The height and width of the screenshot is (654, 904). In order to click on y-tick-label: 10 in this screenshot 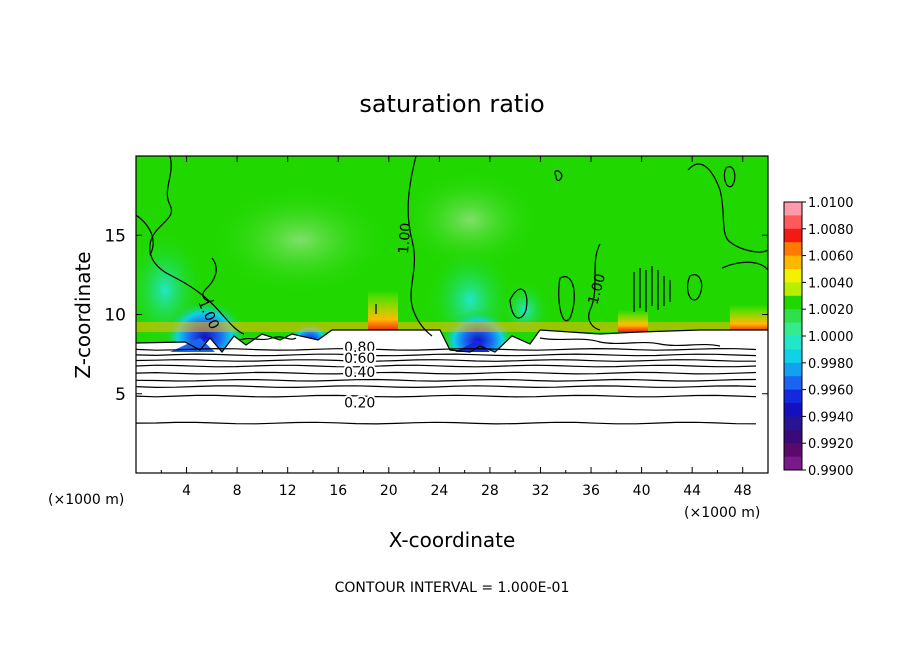, I will do `click(115, 316)`.